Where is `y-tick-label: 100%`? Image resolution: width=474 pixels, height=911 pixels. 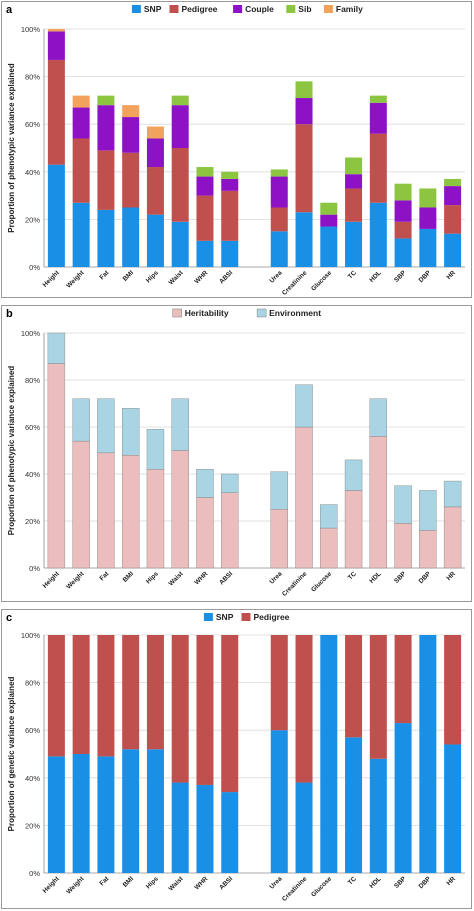
y-tick-label: 100% is located at coordinates (31, 29).